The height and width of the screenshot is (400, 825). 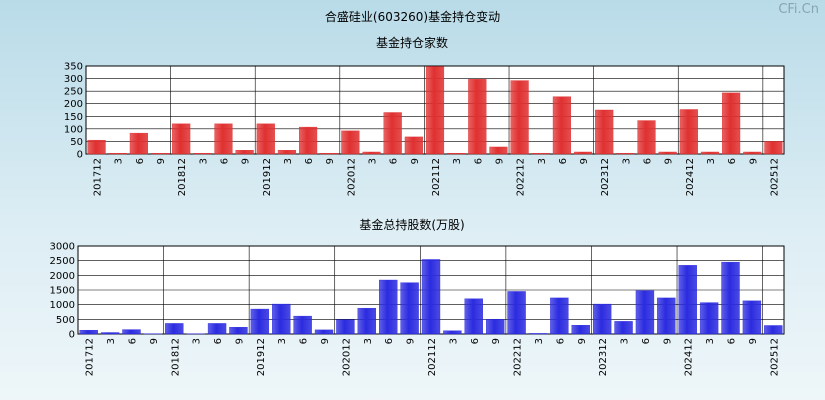 What do you see at coordinates (689, 357) in the screenshot?
I see `shares-x-tick-label: 202412` at bounding box center [689, 357].